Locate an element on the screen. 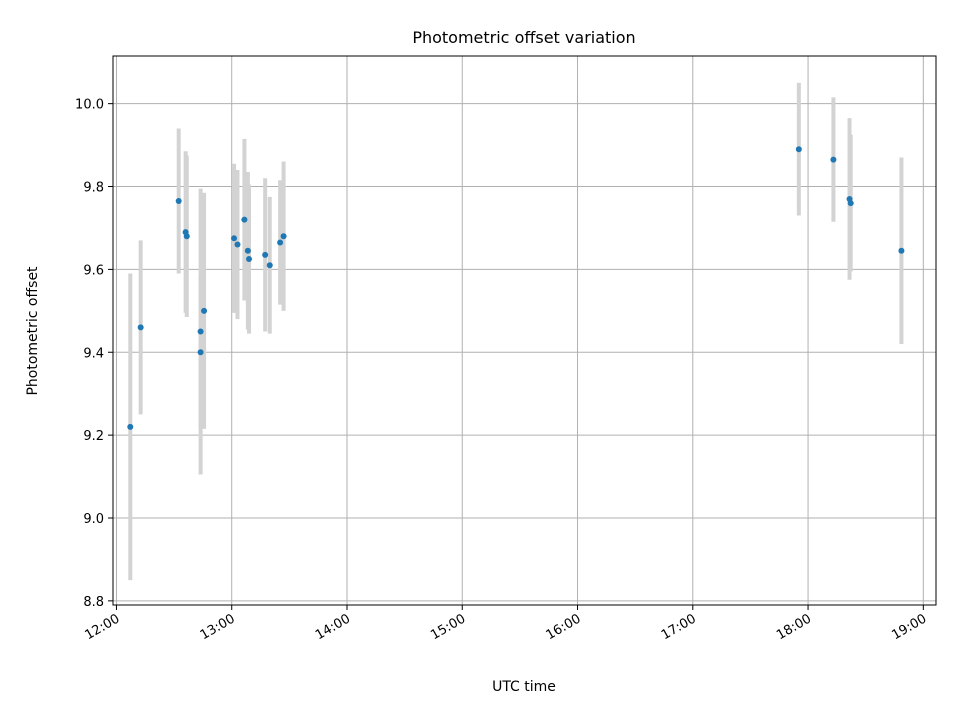 This screenshot has height=720, width=960. x-tick-label: 14:00 is located at coordinates (333, 627).